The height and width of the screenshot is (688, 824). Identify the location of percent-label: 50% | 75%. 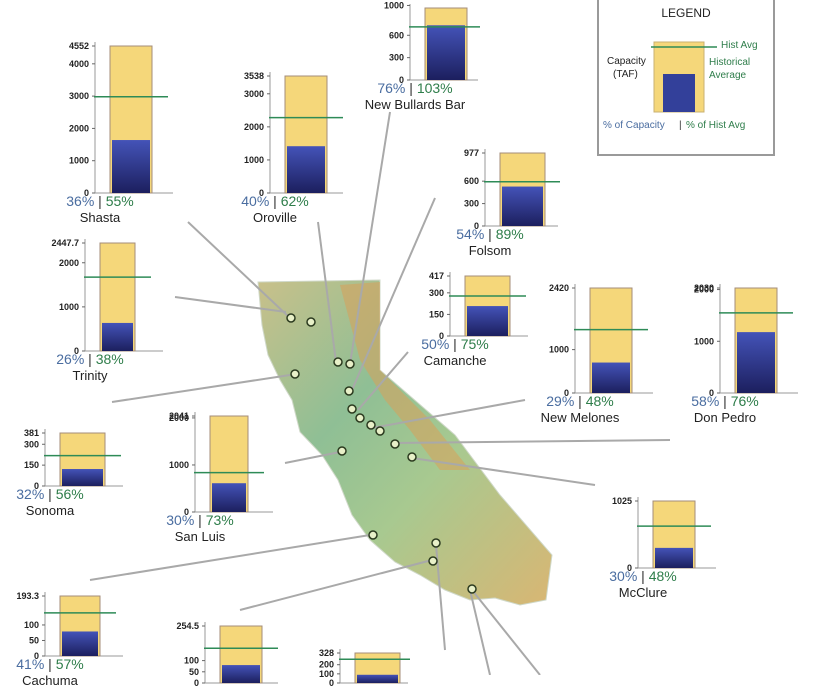
(455, 344).